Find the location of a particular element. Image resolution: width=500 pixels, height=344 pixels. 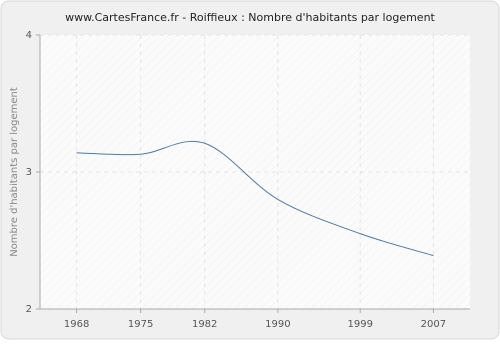

y-tick-label: 2 is located at coordinates (29, 309).